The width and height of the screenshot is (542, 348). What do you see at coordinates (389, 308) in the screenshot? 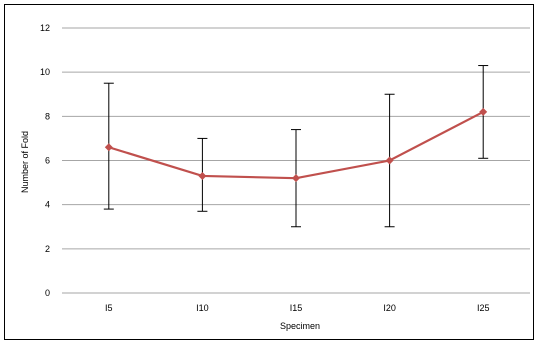
I see `x-tick-label: I20` at bounding box center [389, 308].